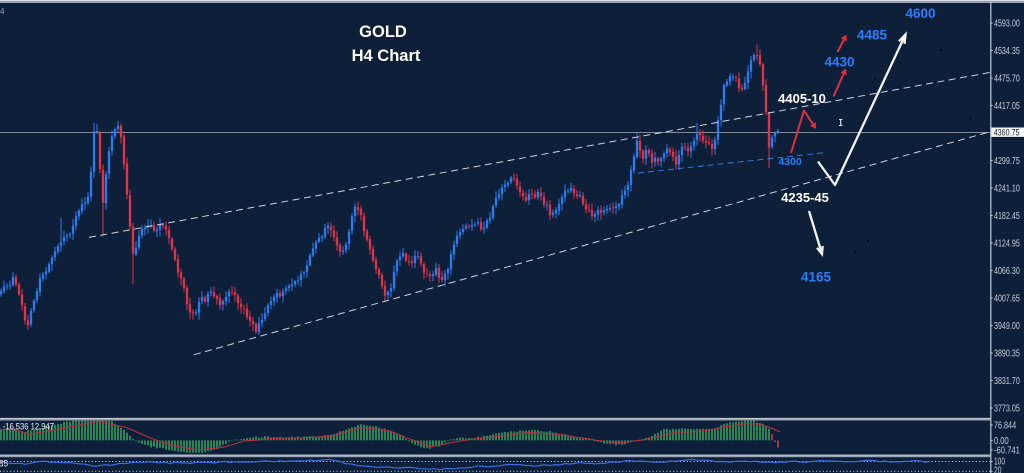 Image resolution: width=1024 pixels, height=473 pixels. What do you see at coordinates (1007, 188) in the screenshot?
I see `svg-text: 4241.10` at bounding box center [1007, 188].